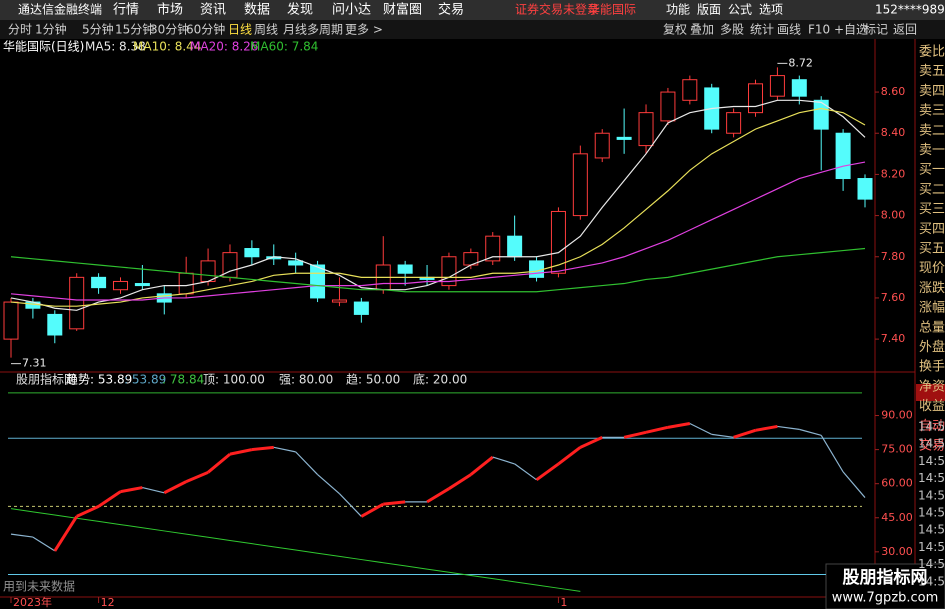 The image size is (945, 609). I want to click on period-tab: 15分钟, so click(134, 29).